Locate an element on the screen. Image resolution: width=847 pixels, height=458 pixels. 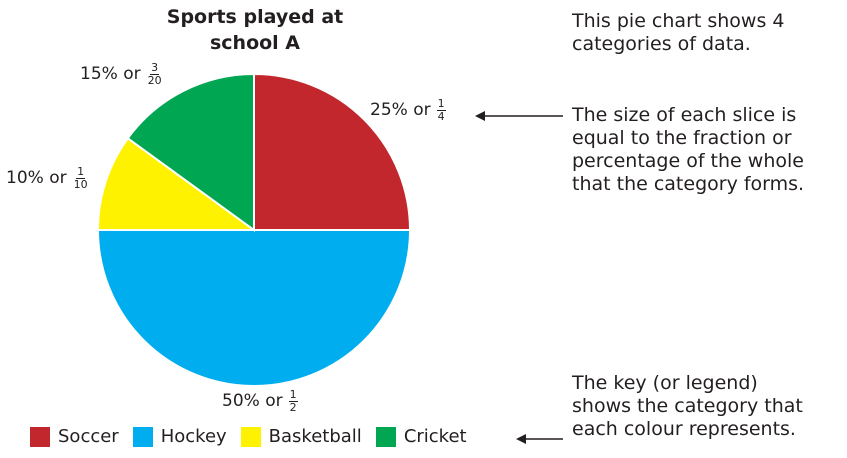
legend-item-soccer: Soccer is located at coordinates (74, 436).